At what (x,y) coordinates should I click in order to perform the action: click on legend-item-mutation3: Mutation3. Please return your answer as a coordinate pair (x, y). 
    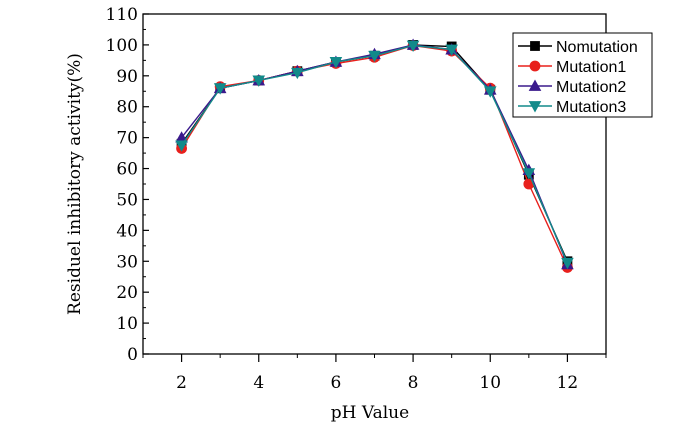
    Looking at the image, I should click on (572, 107).